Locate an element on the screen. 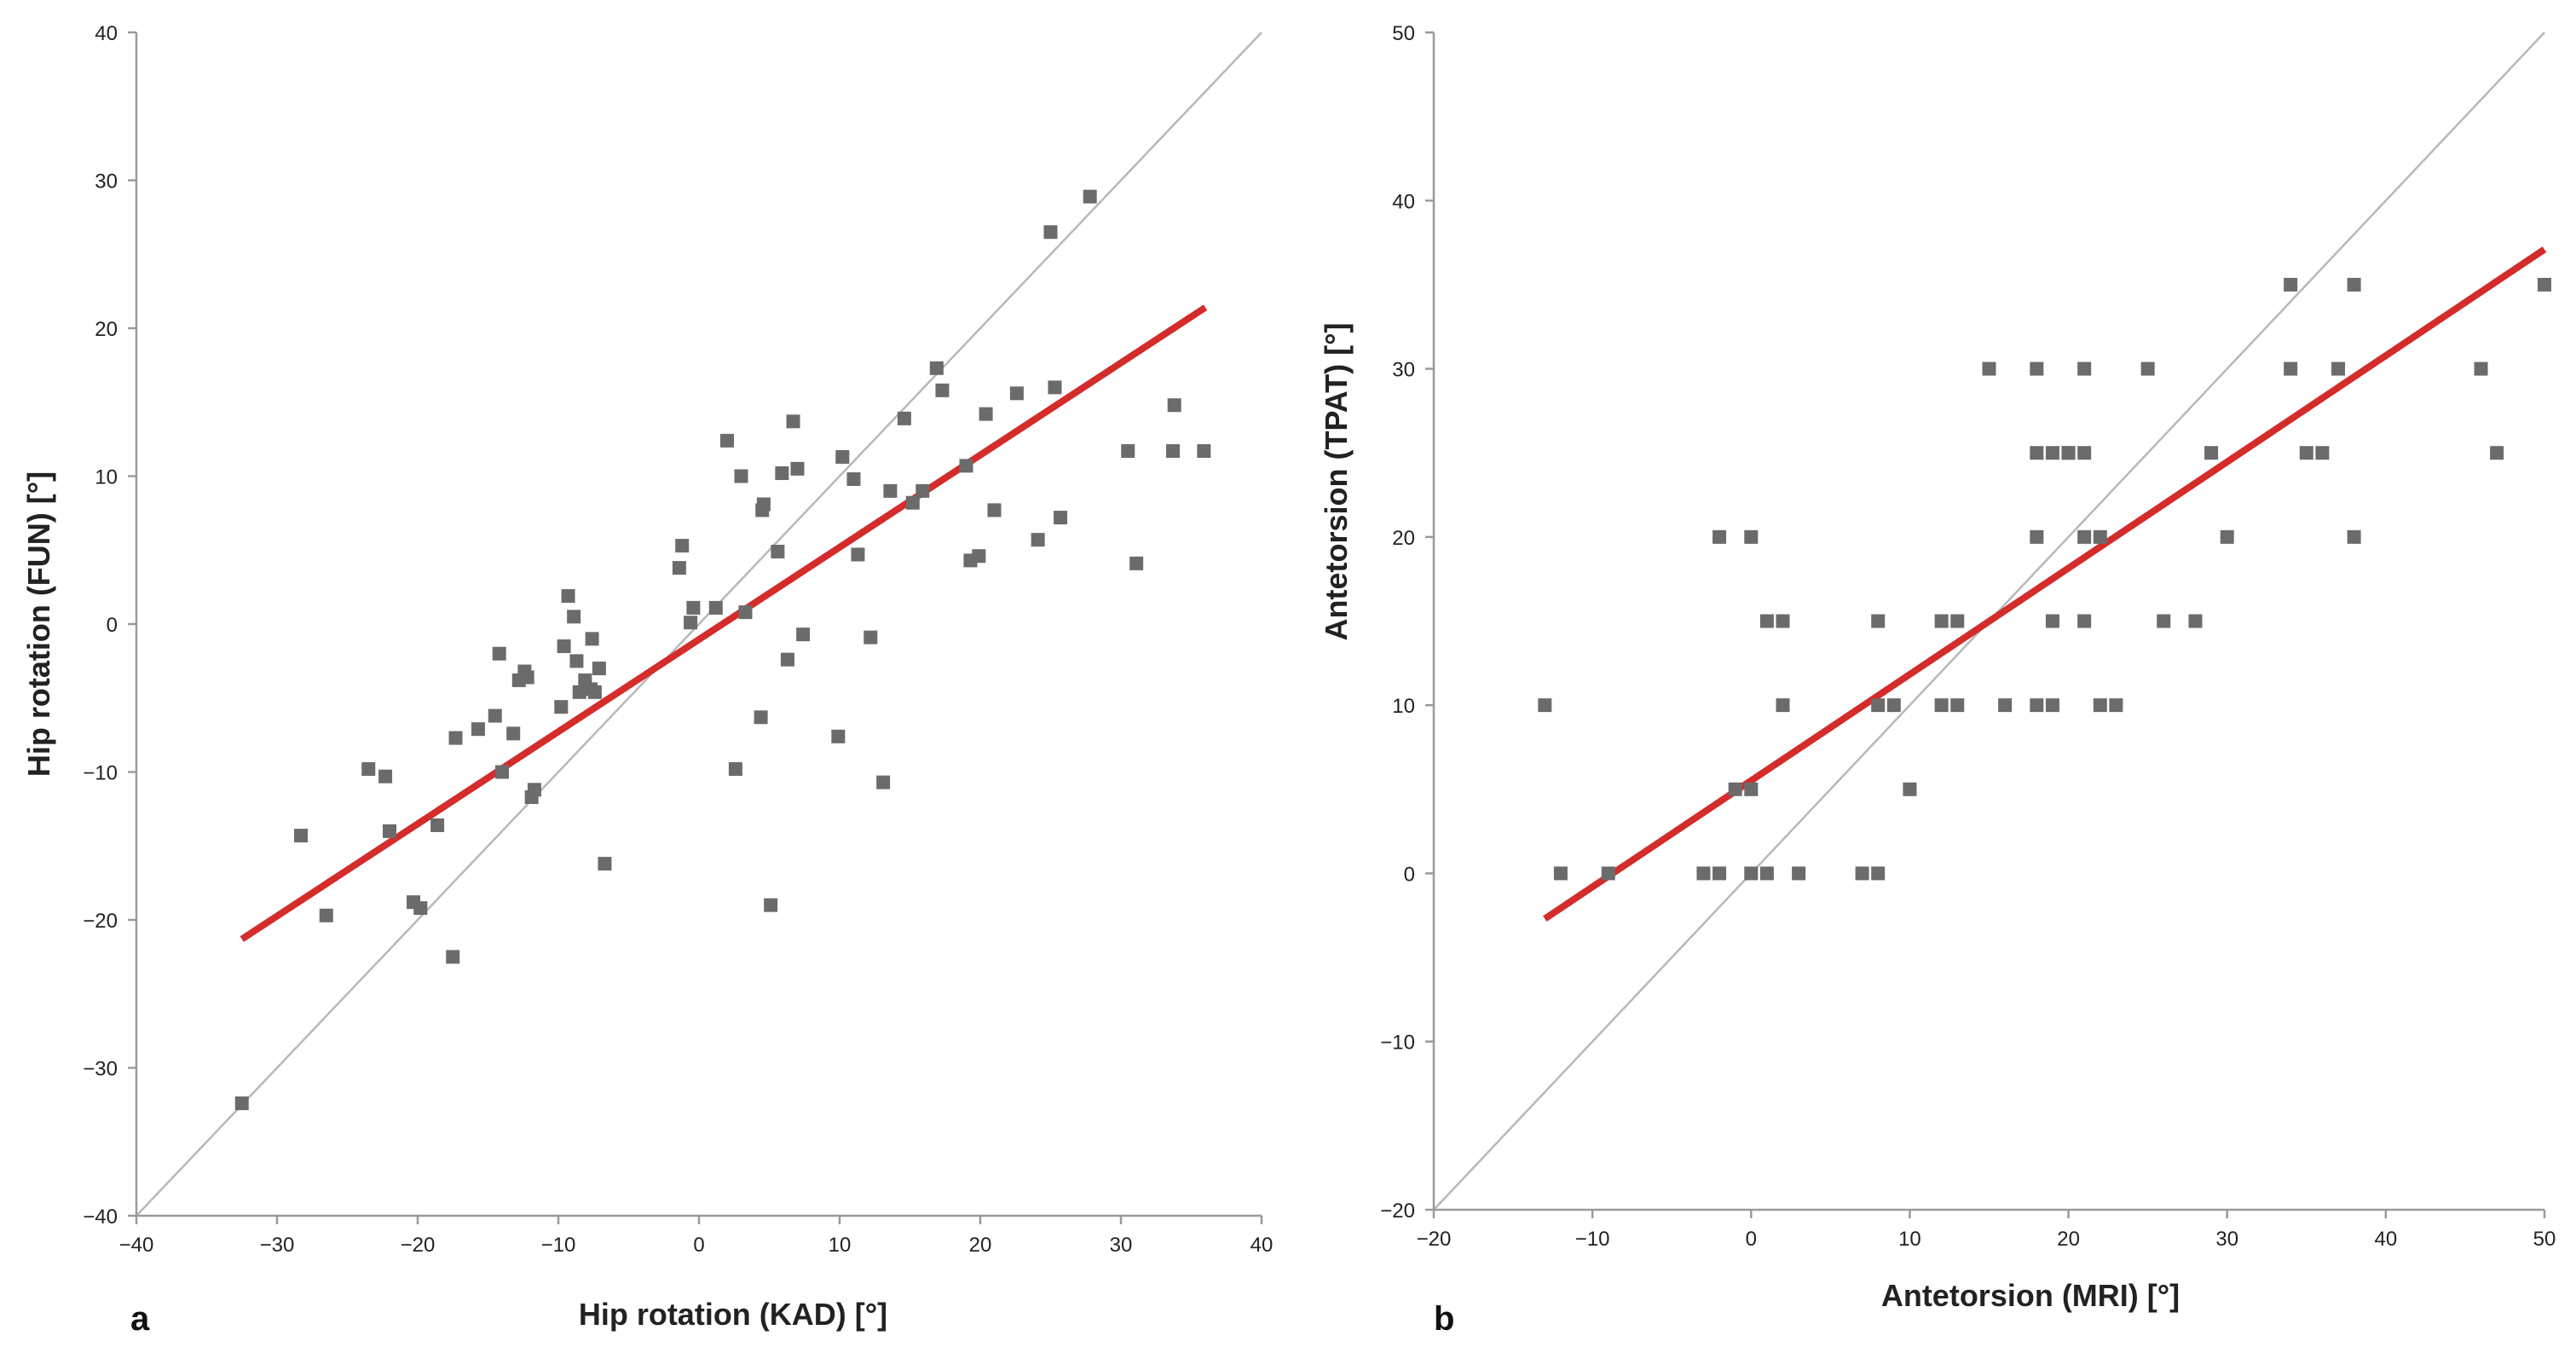 Image resolution: width=2576 pixels, height=1353 pixels. panel-b-y-tick-label: −10 is located at coordinates (1397, 1043).